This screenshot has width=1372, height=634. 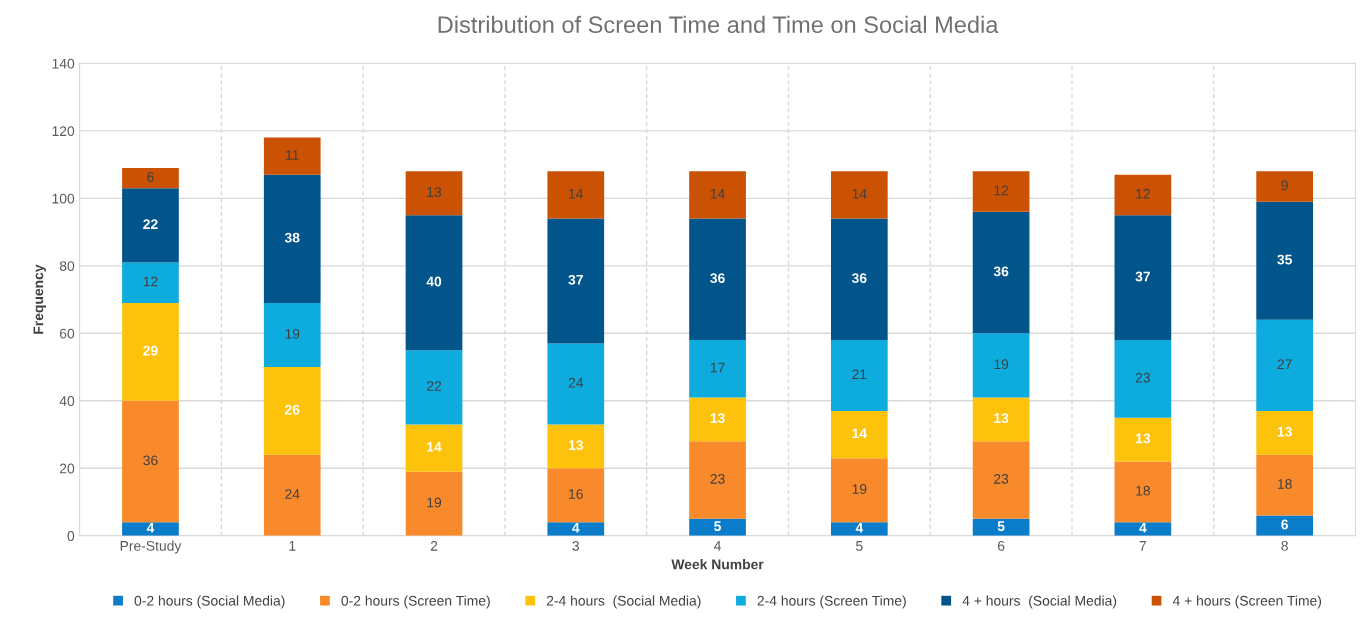 What do you see at coordinates (39, 299) in the screenshot?
I see `y-axis-title: Frequency` at bounding box center [39, 299].